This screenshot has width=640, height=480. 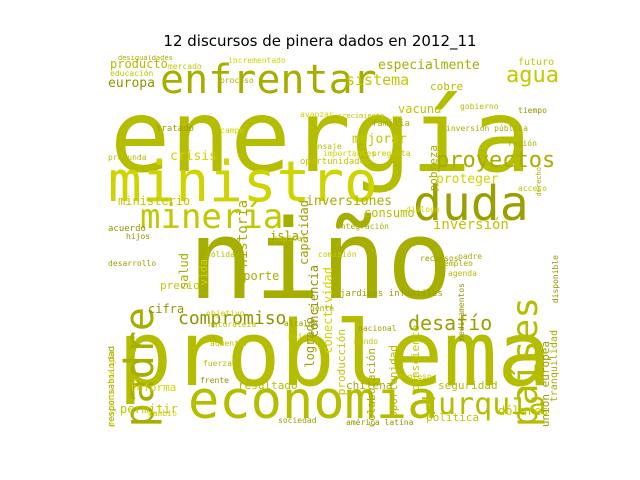 What do you see at coordinates (243, 182) in the screenshot?
I see `word-ministro: ministro` at bounding box center [243, 182].